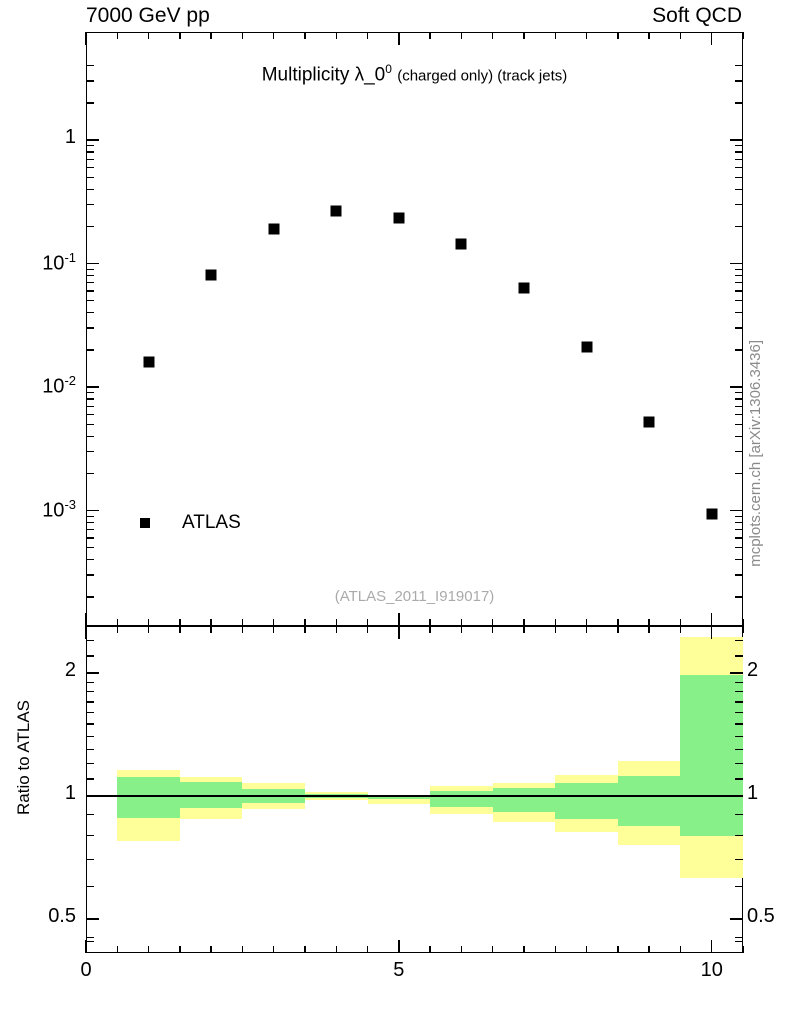 The height and width of the screenshot is (1024, 786). I want to click on ratio-ytick-label: 0.5, so click(62, 916).